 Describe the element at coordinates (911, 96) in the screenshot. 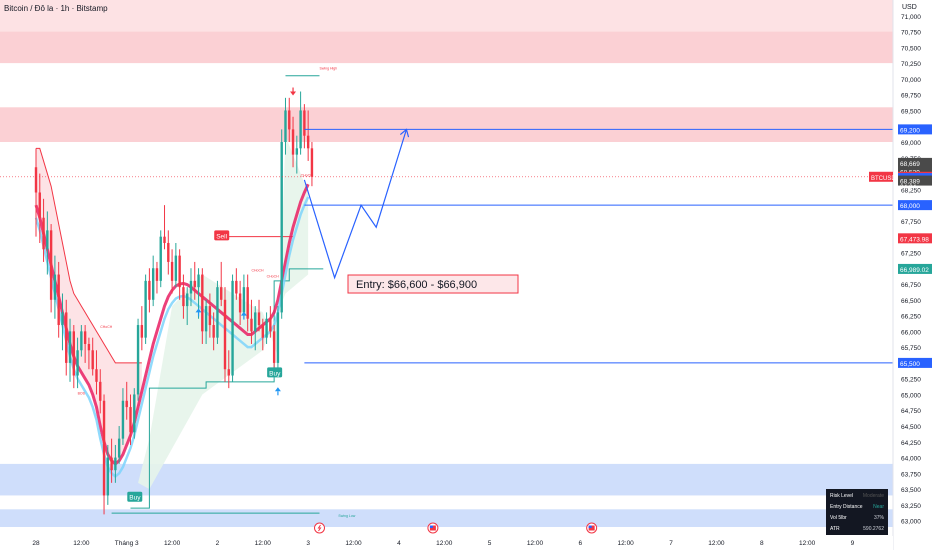

I see `price-tick-label: 69,750` at that location.